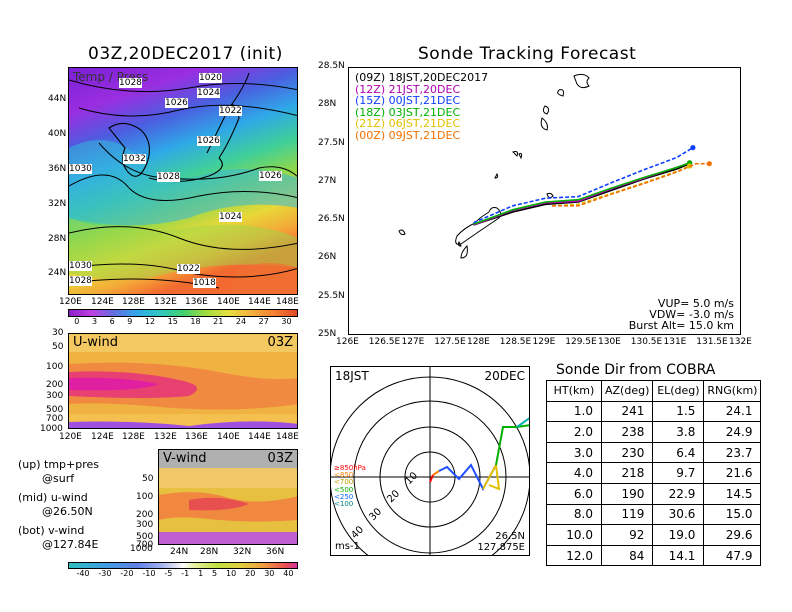 This screenshot has height=612, width=792. Describe the element at coordinates (55, 419) in the screenshot. I see `uwind-level: 700` at that location.